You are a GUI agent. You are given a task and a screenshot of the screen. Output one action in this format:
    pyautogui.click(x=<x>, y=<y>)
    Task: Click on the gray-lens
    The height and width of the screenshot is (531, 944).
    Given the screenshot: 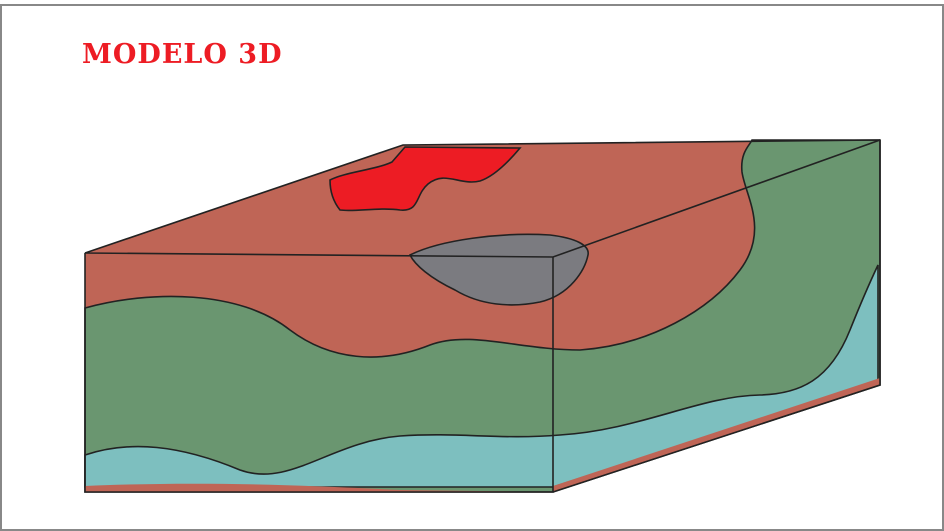 What is the action you would take?
    pyautogui.click(x=498, y=269)
    